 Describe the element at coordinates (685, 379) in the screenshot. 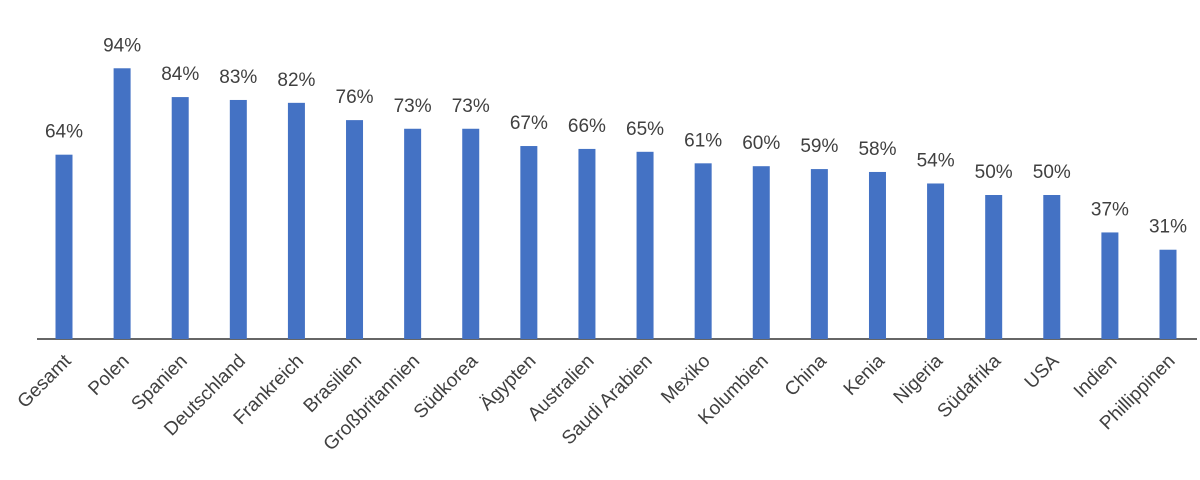

I see `x-tick-label: Mexiko` at that location.